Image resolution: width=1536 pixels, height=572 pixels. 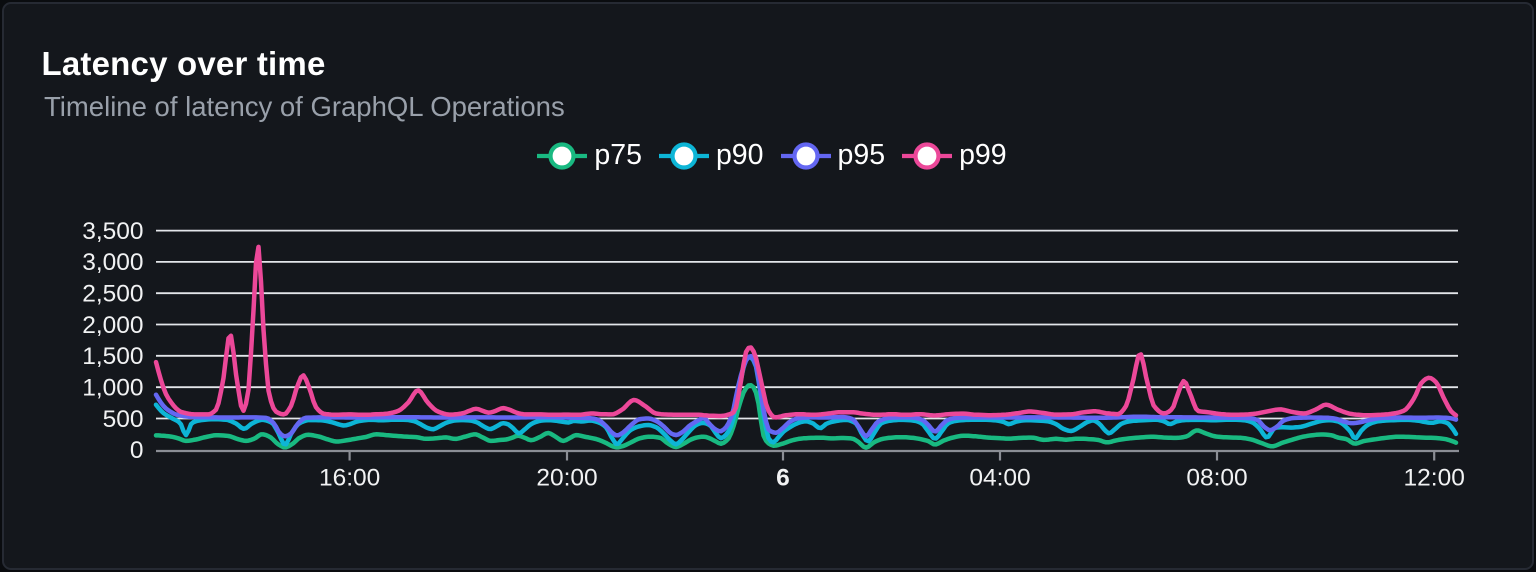 I want to click on svg-text: 16:00, so click(x=349, y=478).